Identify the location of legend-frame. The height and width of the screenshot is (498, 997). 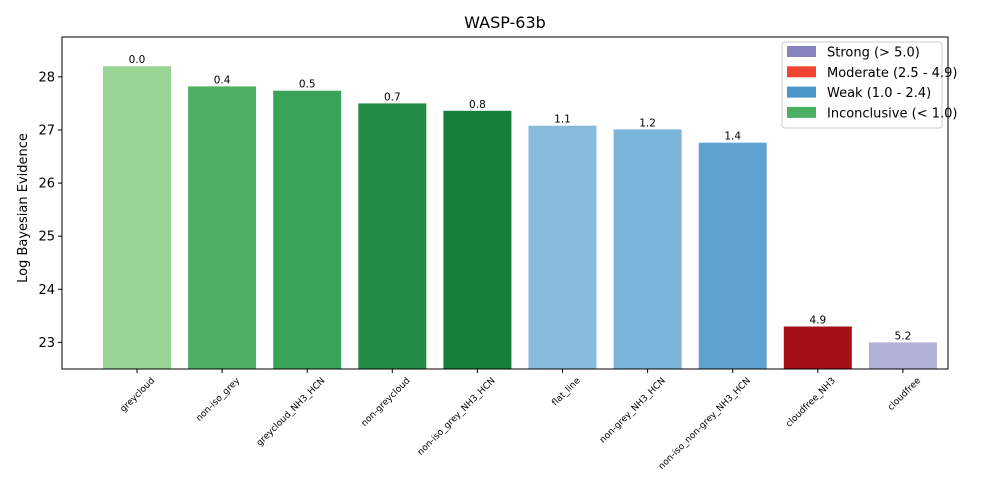
(862, 85).